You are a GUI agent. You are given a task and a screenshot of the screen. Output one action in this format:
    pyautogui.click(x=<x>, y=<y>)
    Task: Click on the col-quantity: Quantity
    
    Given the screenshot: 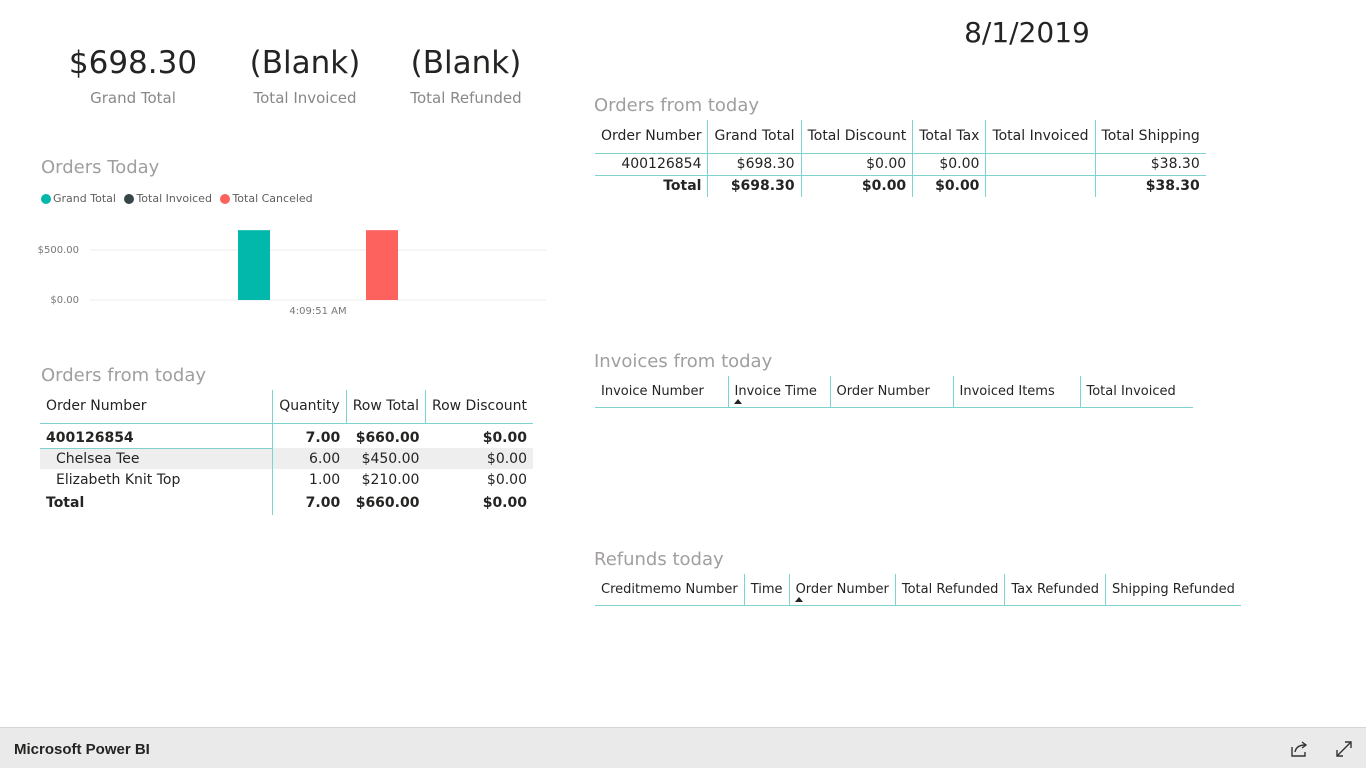 What is the action you would take?
    pyautogui.click(x=309, y=407)
    